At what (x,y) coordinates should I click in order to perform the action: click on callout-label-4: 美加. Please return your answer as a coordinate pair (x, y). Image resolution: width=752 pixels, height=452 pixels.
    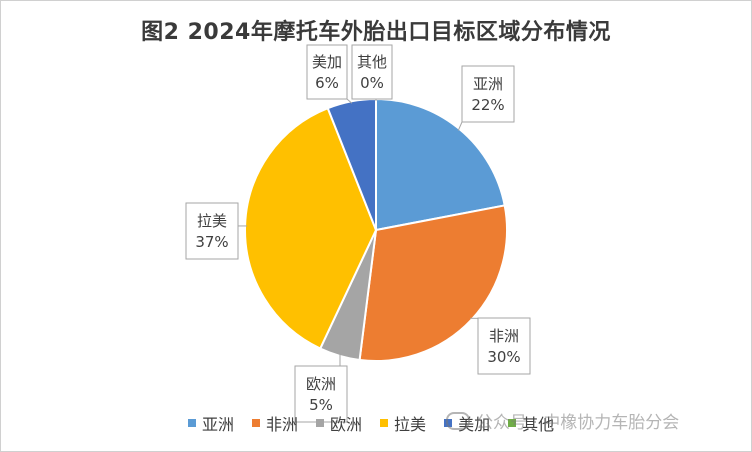
    Looking at the image, I should click on (327, 62).